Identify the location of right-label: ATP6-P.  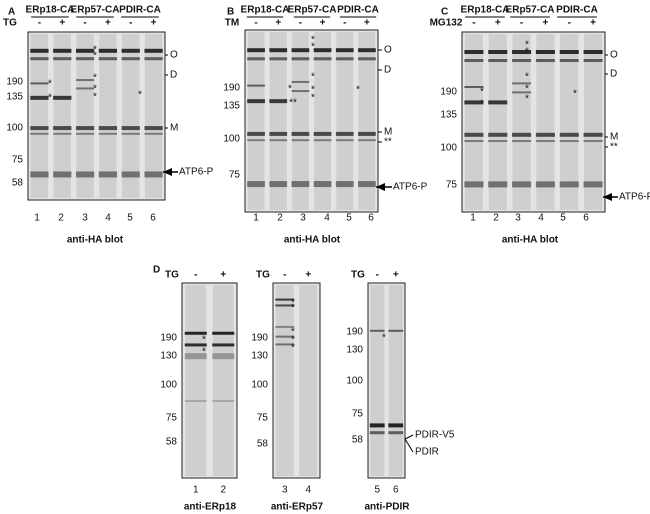
(410, 187).